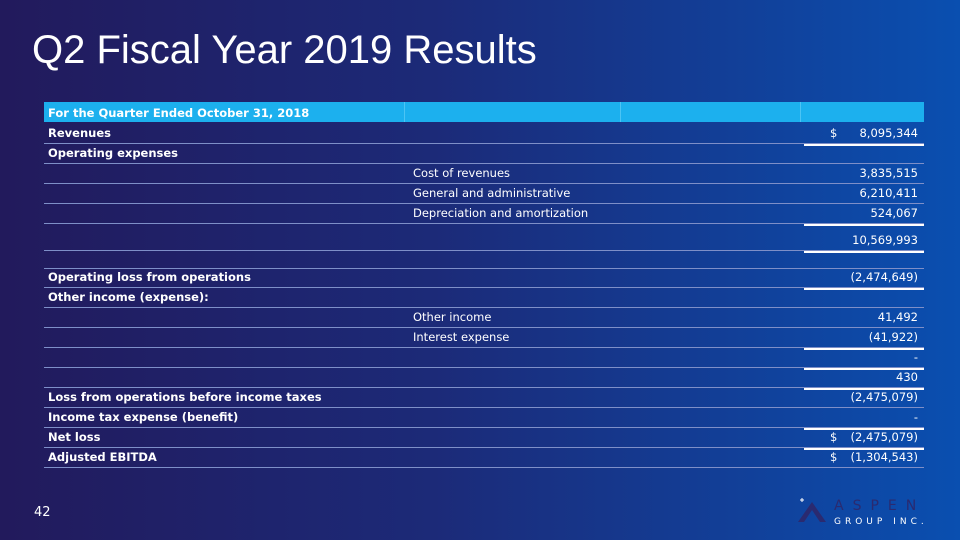 Image resolution: width=960 pixels, height=540 pixels. What do you see at coordinates (185, 397) in the screenshot?
I see `row-label: Loss from operations before income taxes` at bounding box center [185, 397].